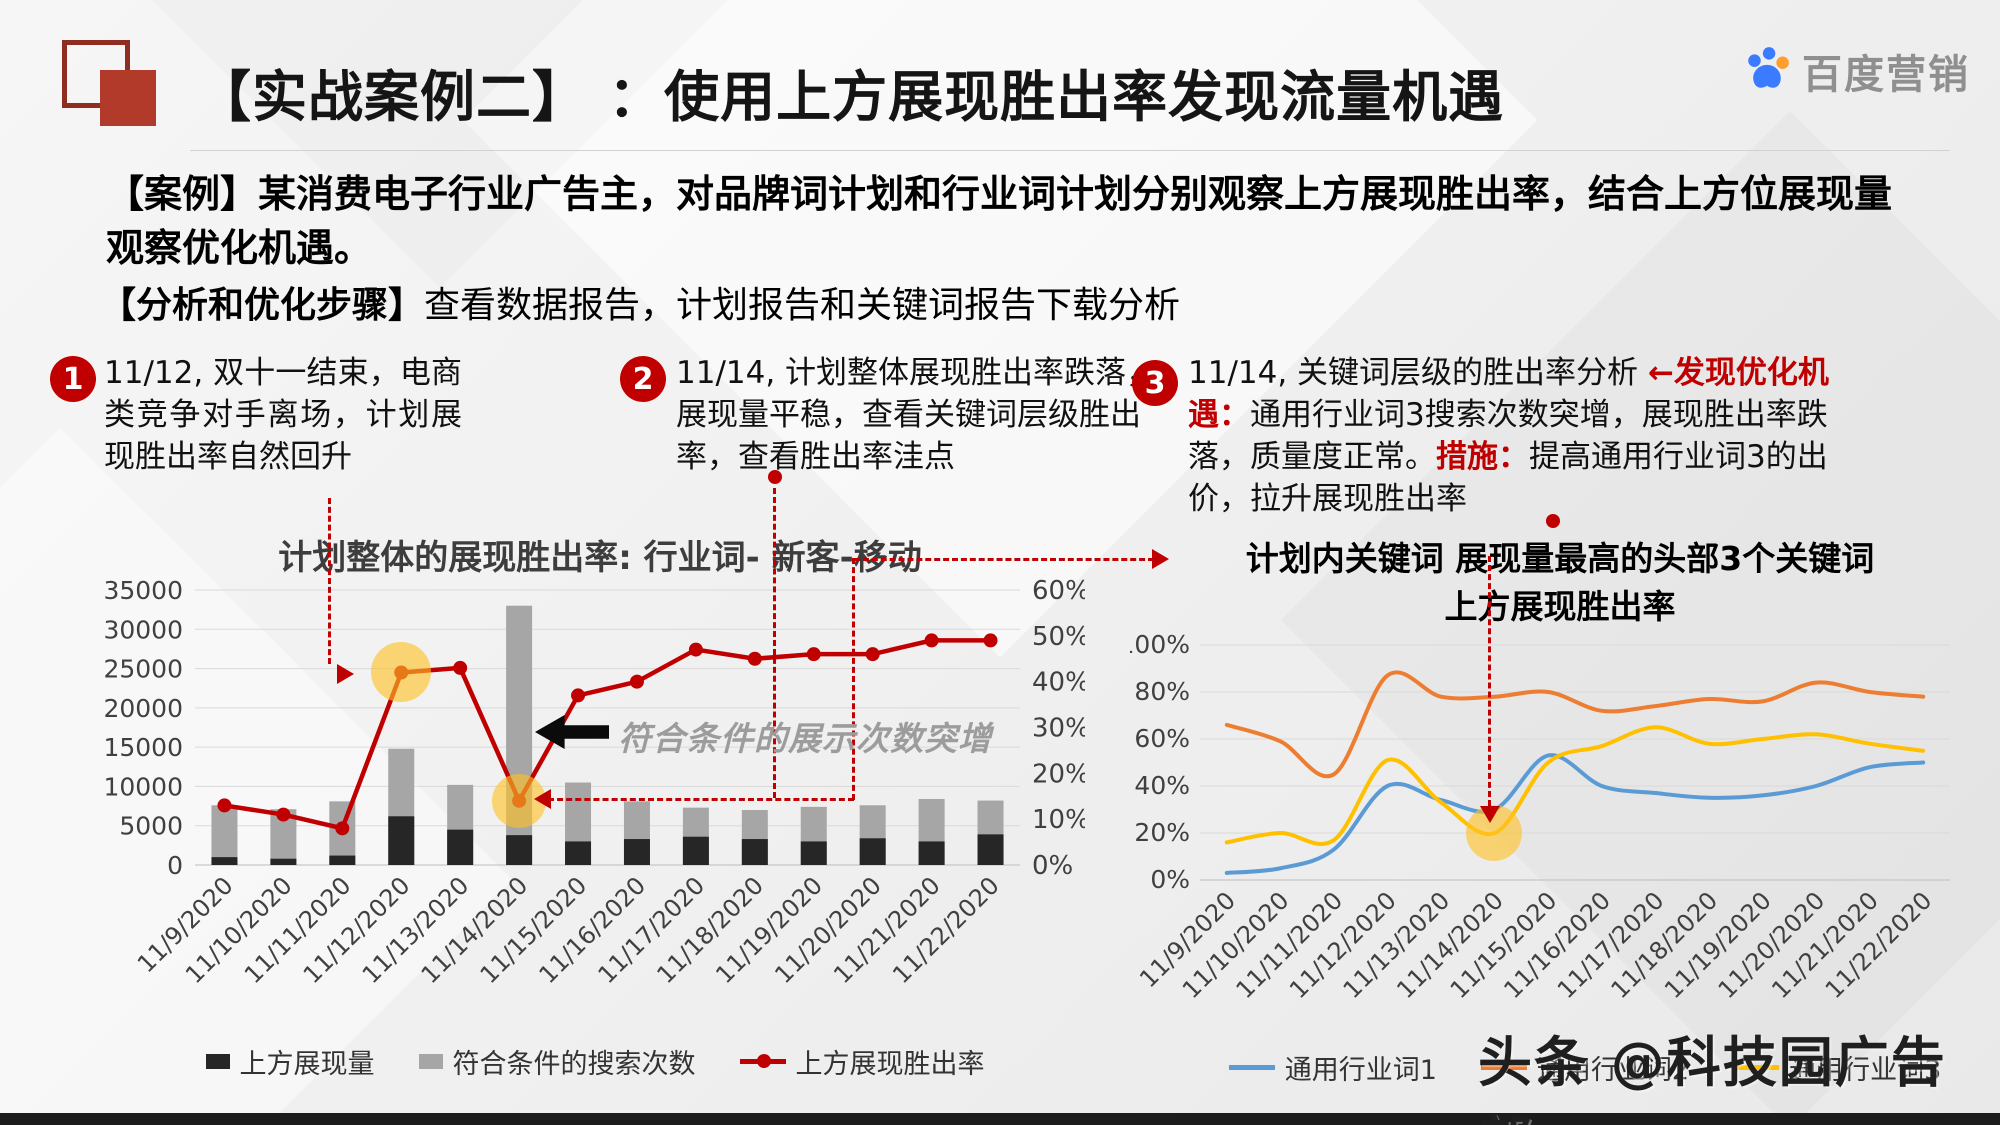  Describe the element at coordinates (1160, 644) in the screenshot. I see `svg-text: 100%` at that location.